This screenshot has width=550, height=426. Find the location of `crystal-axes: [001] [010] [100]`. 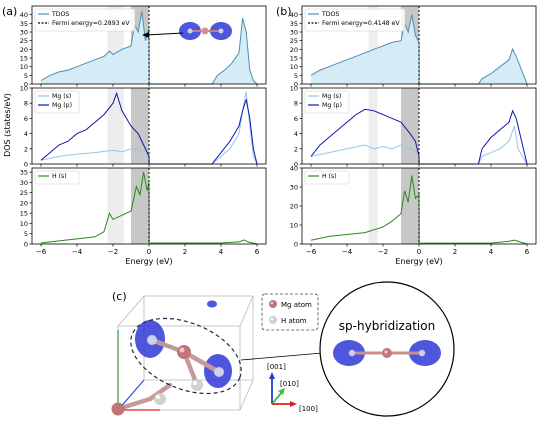

crystal-axes: [001] [010] [100] is located at coordinates (292, 388).